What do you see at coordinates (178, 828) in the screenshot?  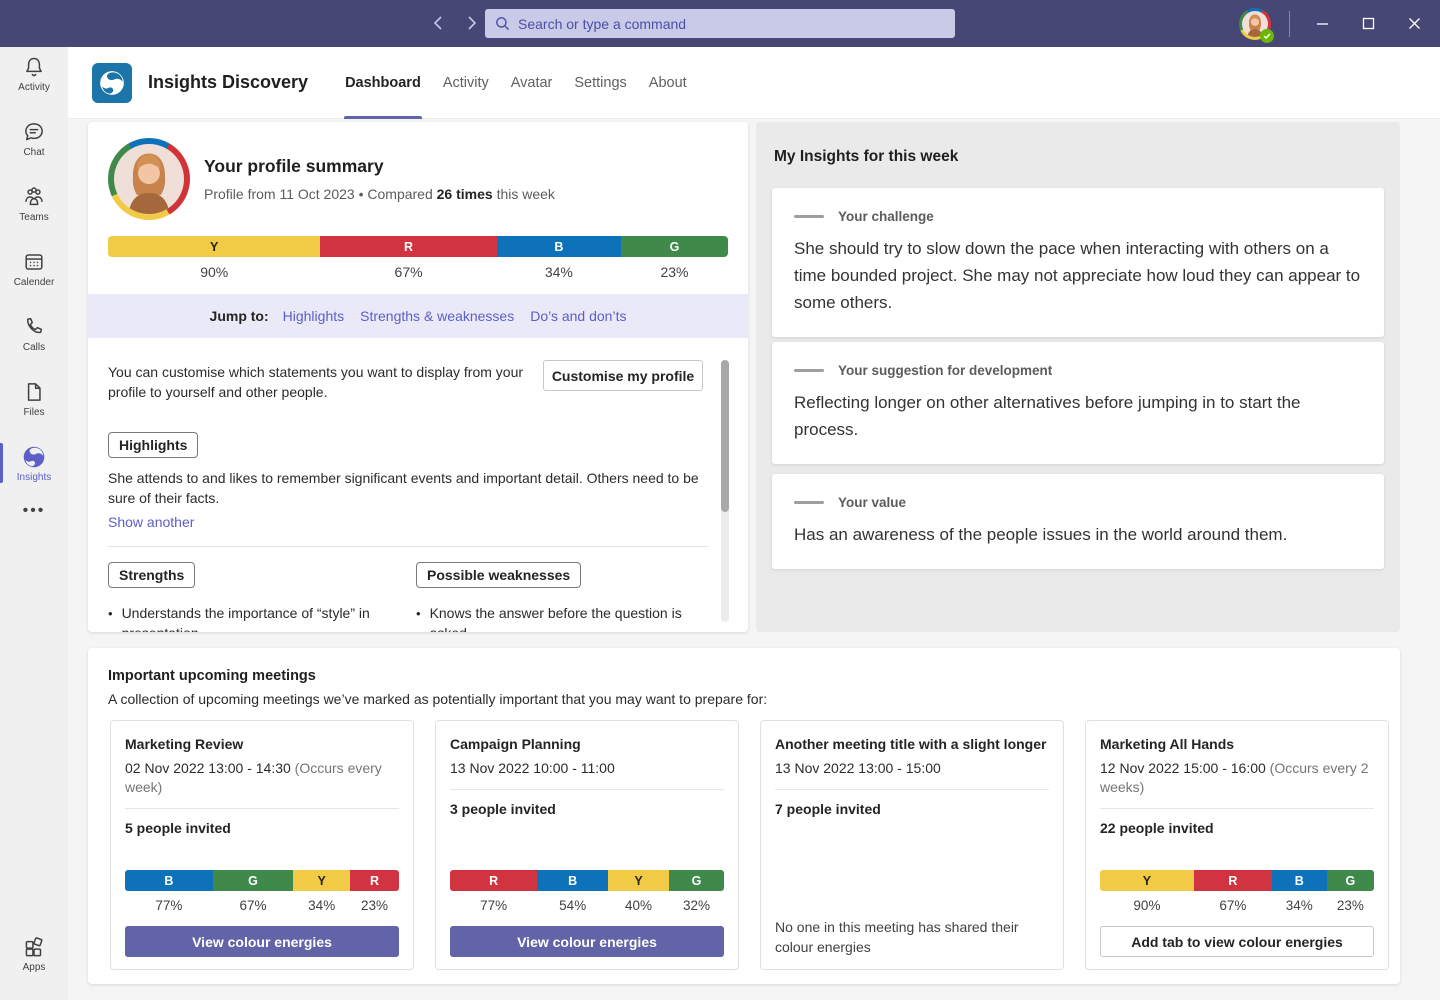 I see `meeting-invited-count: 5 people invited` at bounding box center [178, 828].